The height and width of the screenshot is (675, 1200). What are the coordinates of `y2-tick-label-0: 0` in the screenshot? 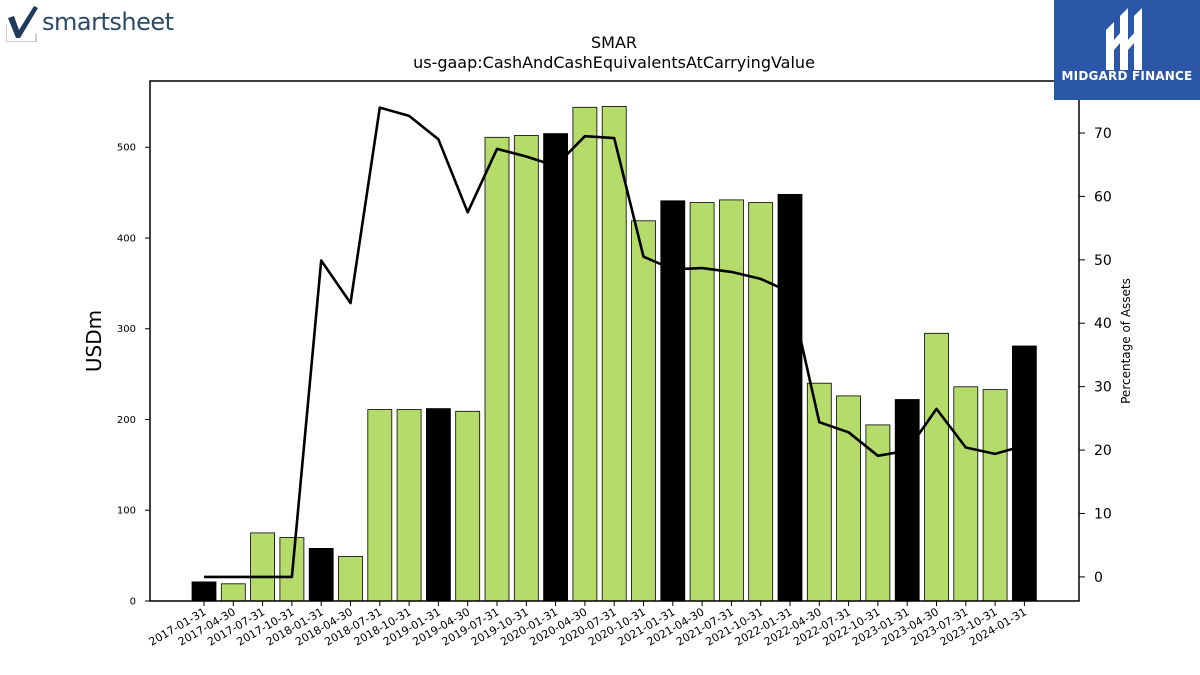 It's located at (1098, 578).